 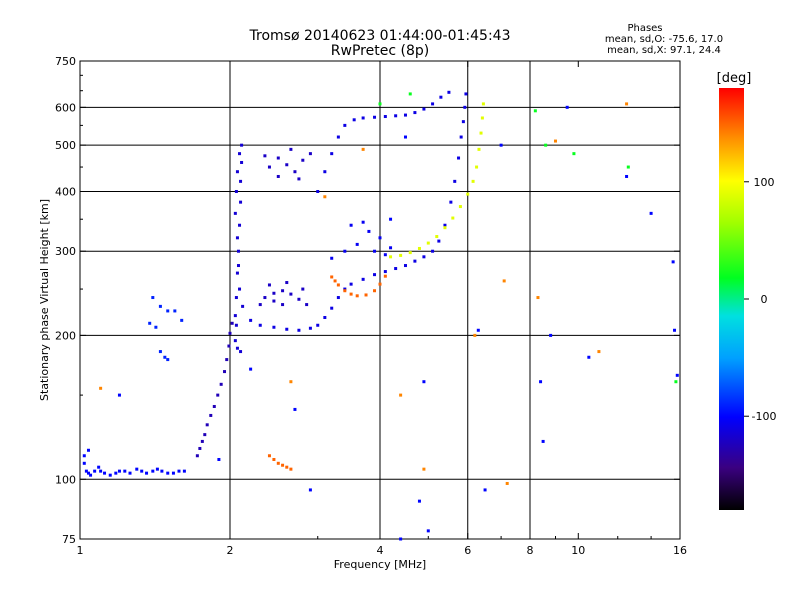 What do you see at coordinates (65, 61) in the screenshot?
I see `y-tick-label: 750` at bounding box center [65, 61].